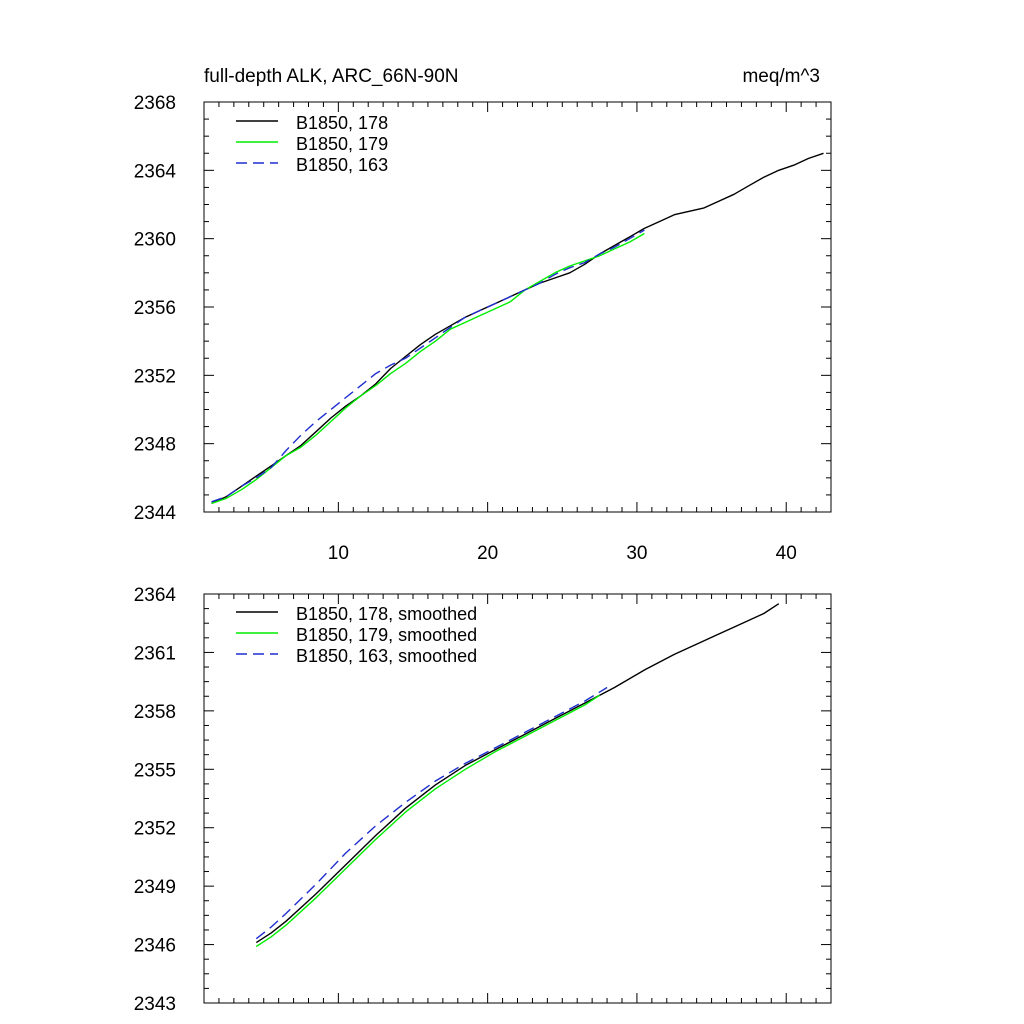 This screenshot has height=1024, width=1024. I want to click on y-tick-label: 2355, so click(155, 770).